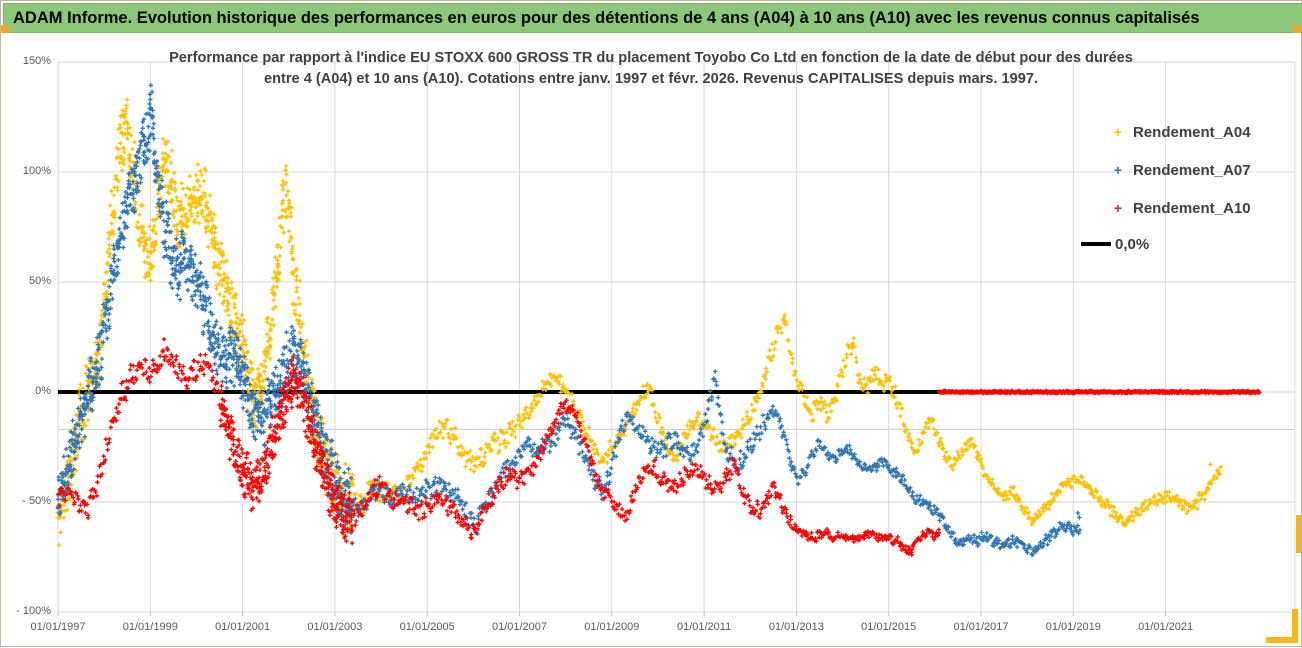 This screenshot has width=1302, height=648. I want to click on banner-accent-left, so click(5, 29).